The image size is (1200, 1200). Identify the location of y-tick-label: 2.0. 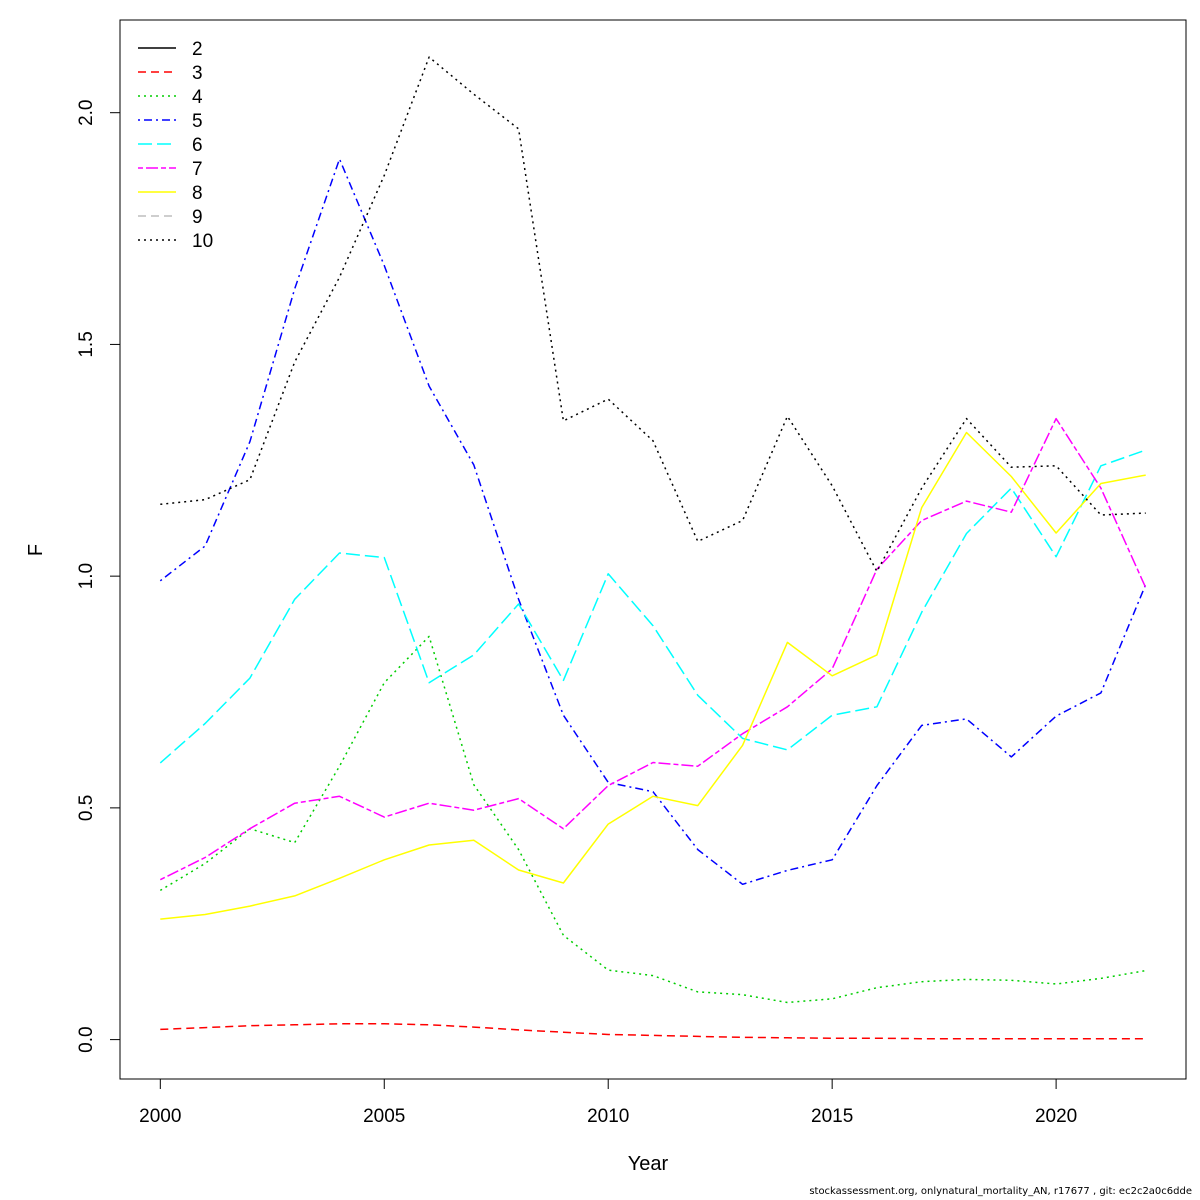
(86, 112).